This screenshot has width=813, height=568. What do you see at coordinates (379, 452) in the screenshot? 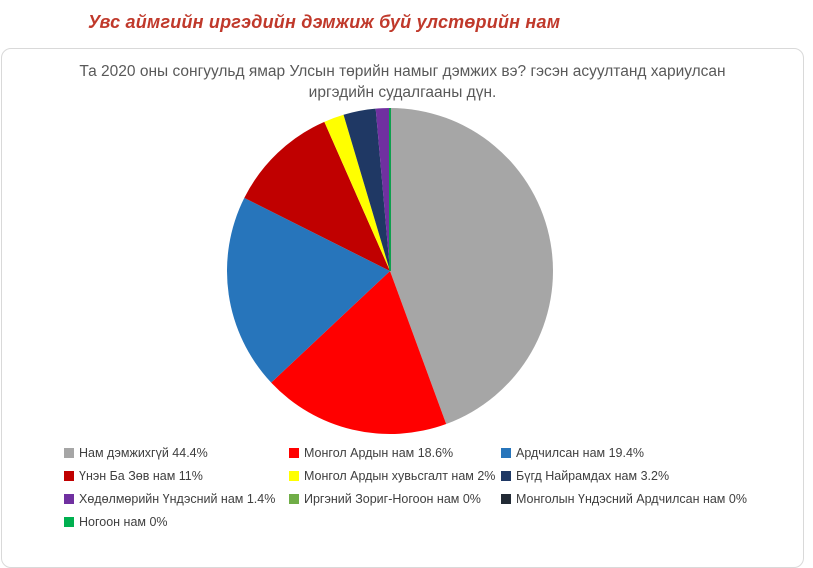
I see `legend-label: Монгол Ардын нам 18.6%` at bounding box center [379, 452].